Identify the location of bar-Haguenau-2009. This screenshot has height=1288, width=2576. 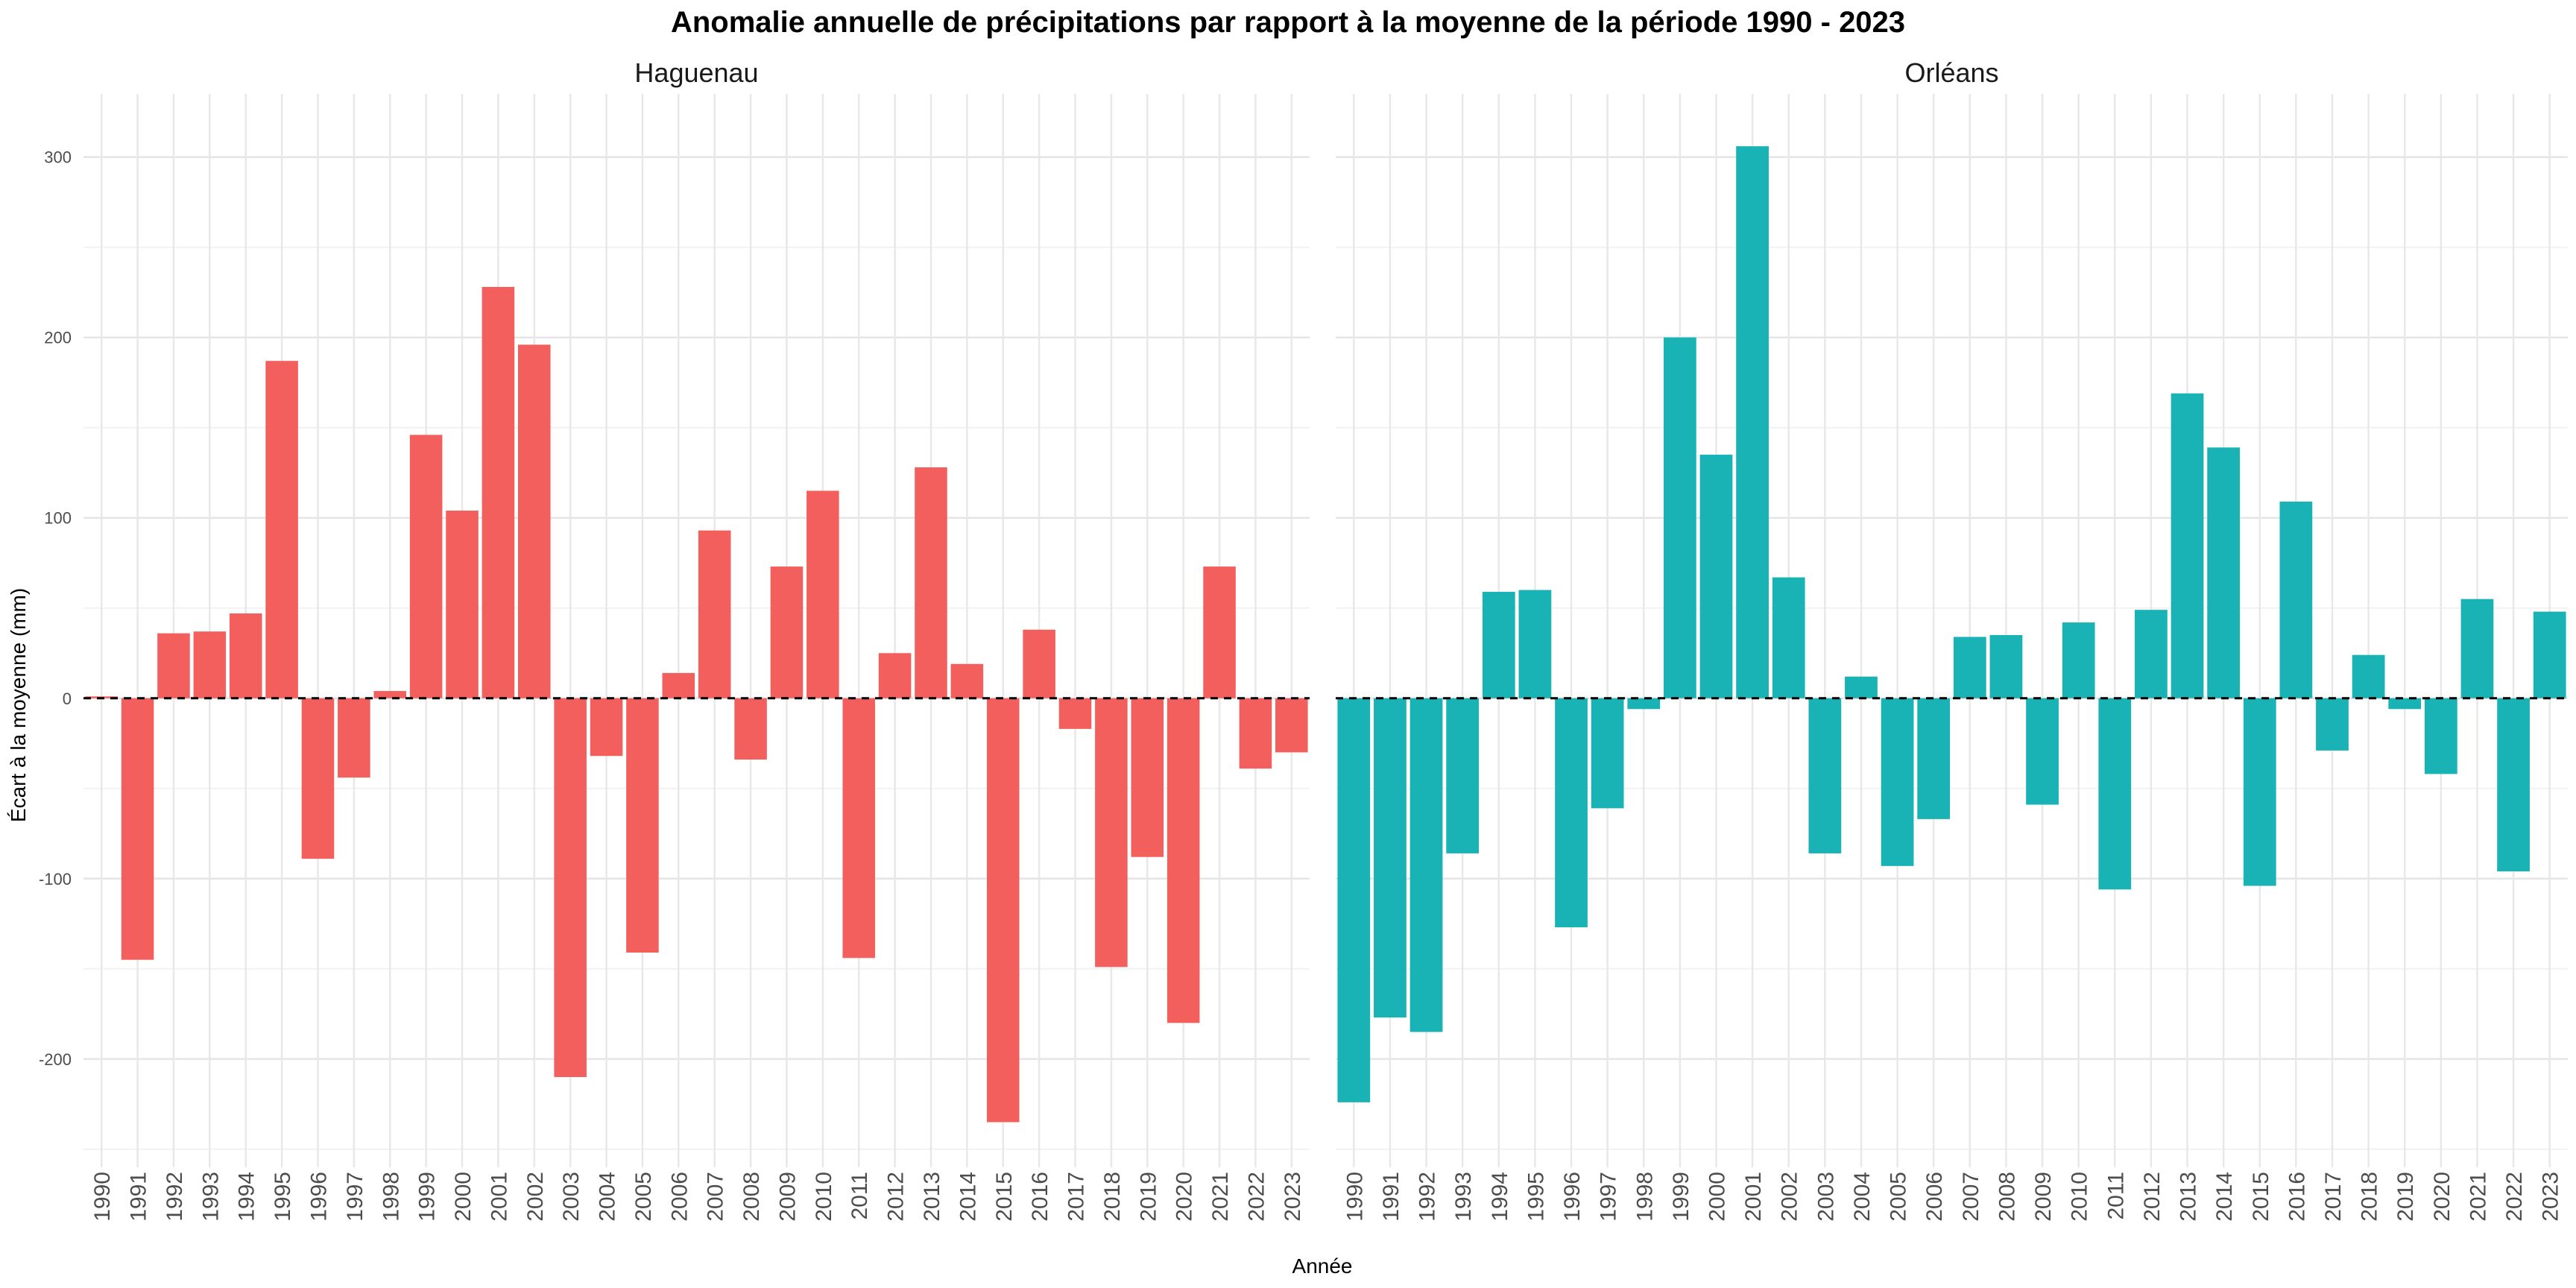
(787, 632).